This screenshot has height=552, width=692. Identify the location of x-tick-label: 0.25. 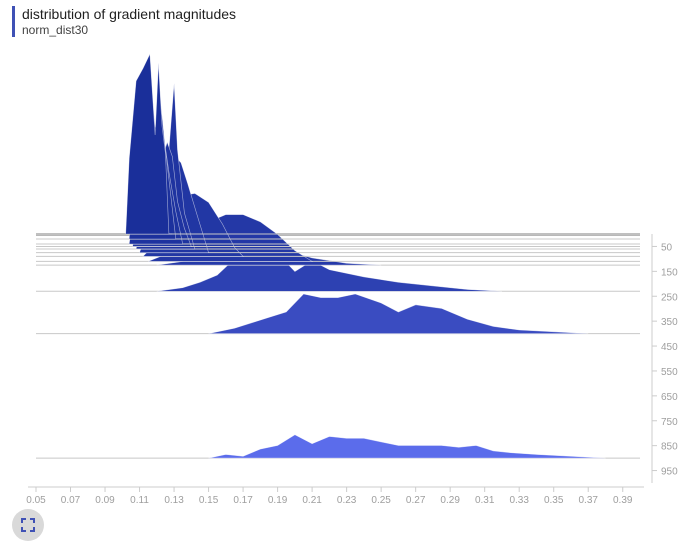
(381, 500).